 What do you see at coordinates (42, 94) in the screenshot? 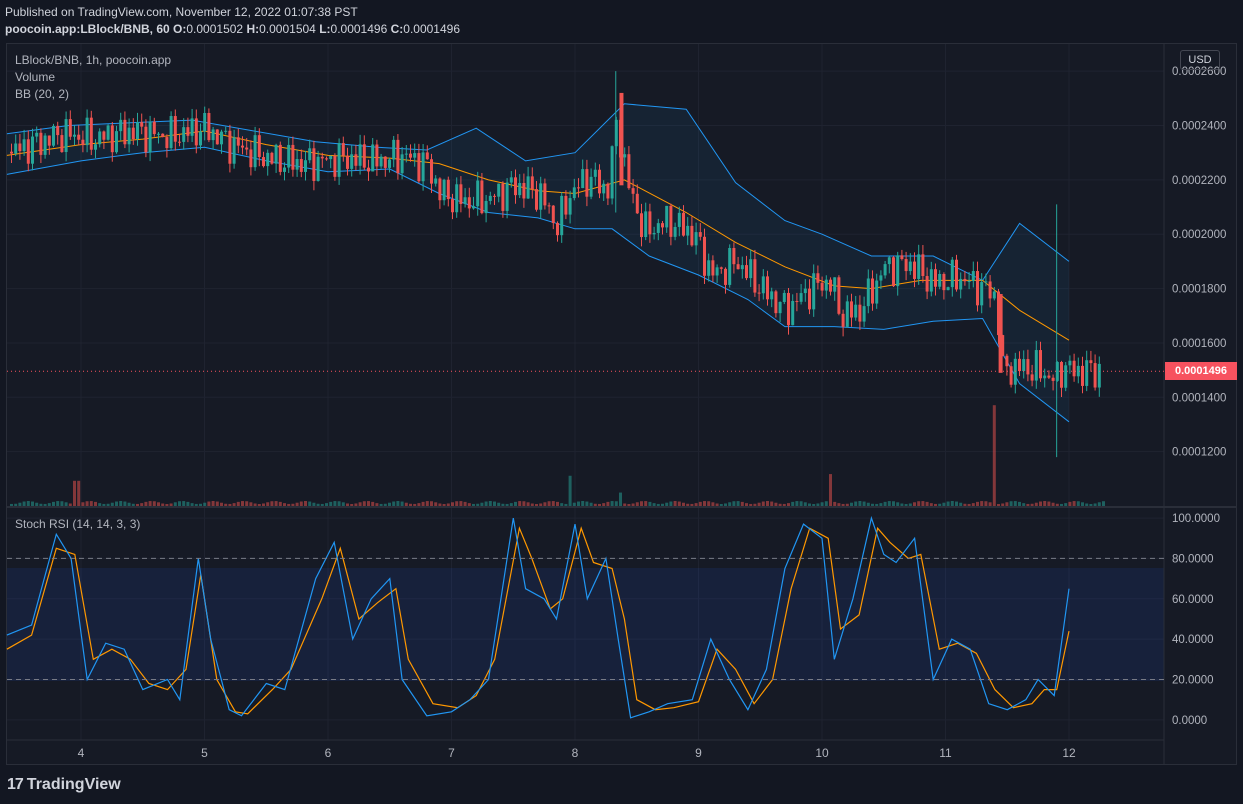
I see `legend-bb: BB (20, 2)` at bounding box center [42, 94].